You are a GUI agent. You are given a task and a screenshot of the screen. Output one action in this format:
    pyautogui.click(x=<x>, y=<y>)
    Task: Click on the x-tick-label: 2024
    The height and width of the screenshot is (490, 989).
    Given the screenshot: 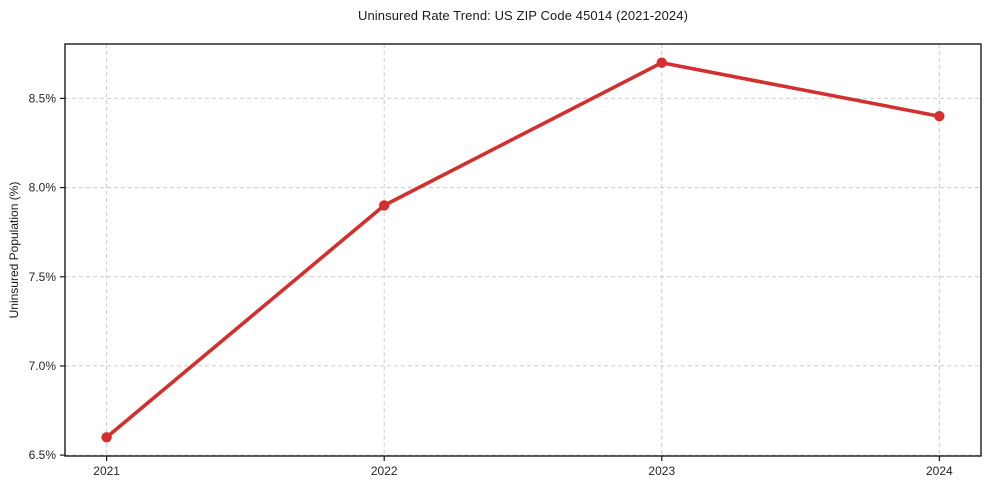 What is the action you would take?
    pyautogui.click(x=939, y=471)
    